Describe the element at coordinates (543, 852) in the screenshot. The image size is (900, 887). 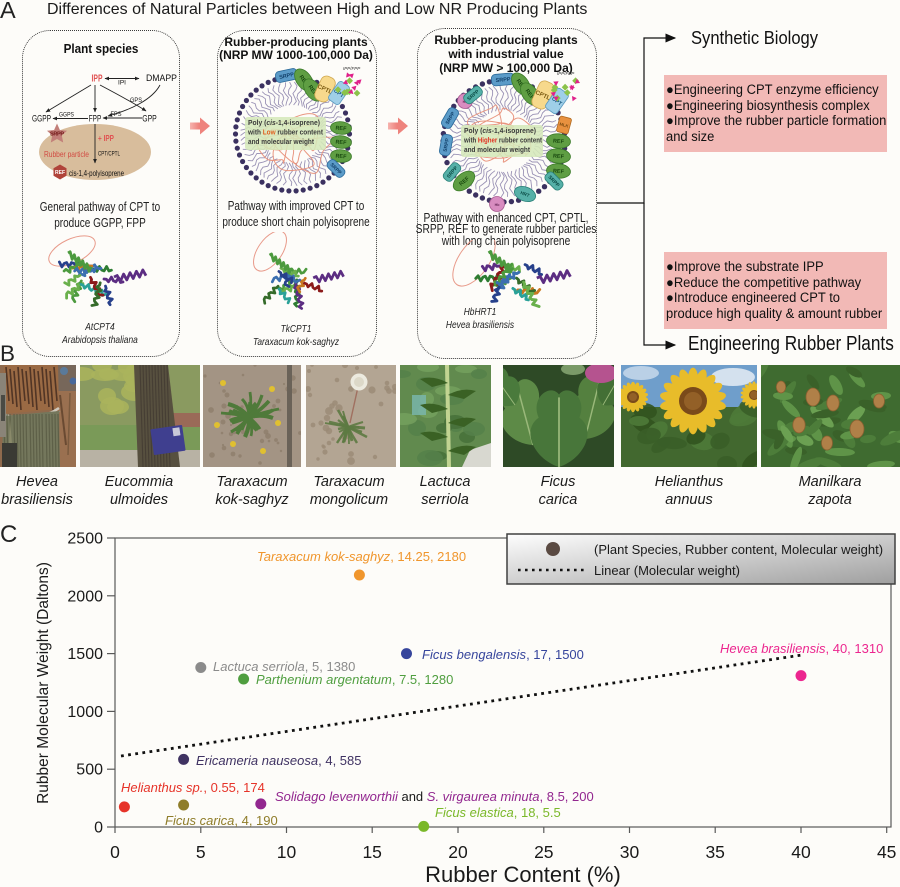
I see `svg-text: 25` at that location.